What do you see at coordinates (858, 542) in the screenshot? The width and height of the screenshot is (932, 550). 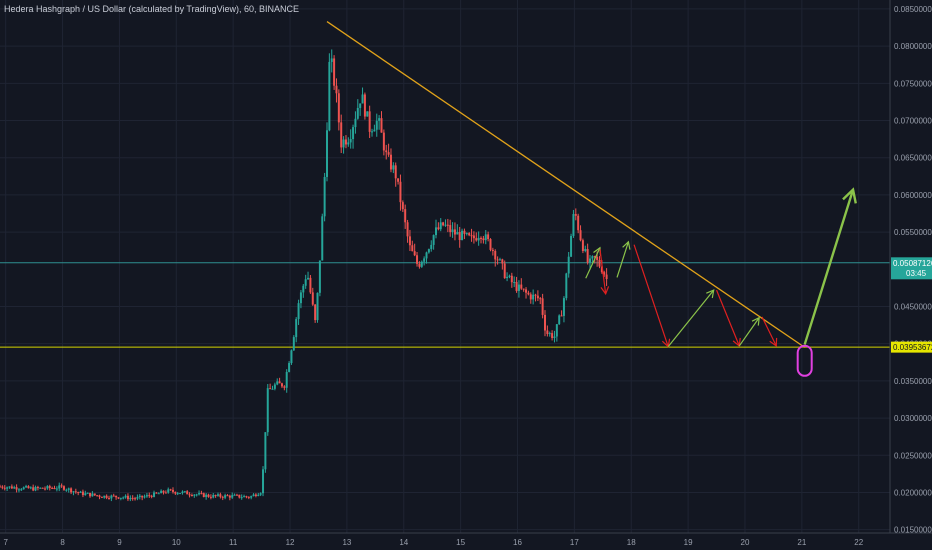 I see `x-tick-label: 22` at bounding box center [858, 542].